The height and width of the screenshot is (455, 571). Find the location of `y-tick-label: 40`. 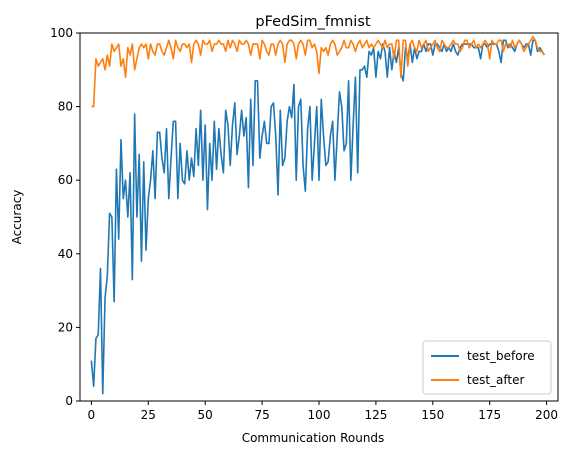

y-tick-label: 40 is located at coordinates (65, 254).